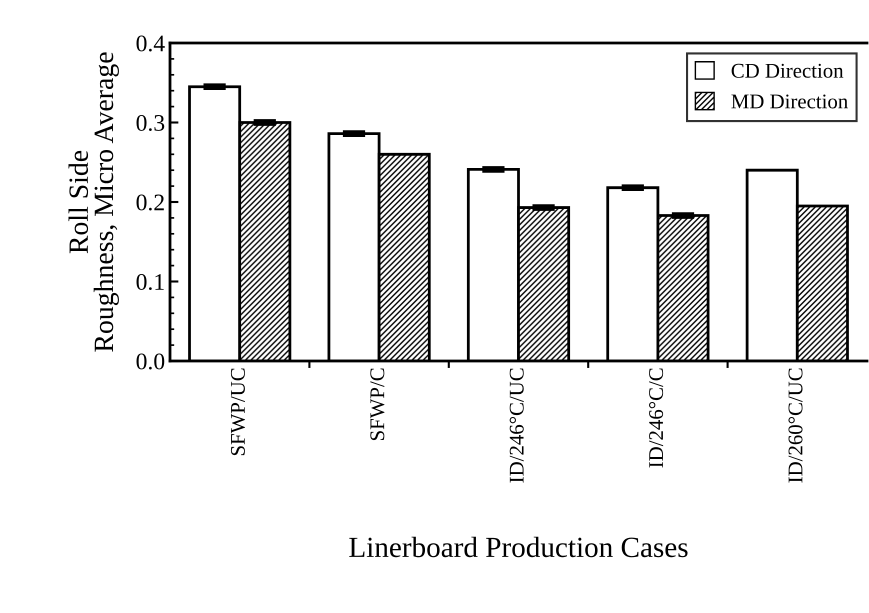 The height and width of the screenshot is (613, 869). What do you see at coordinates (150, 282) in the screenshot?
I see `y-tick-label: 0.1` at bounding box center [150, 282].